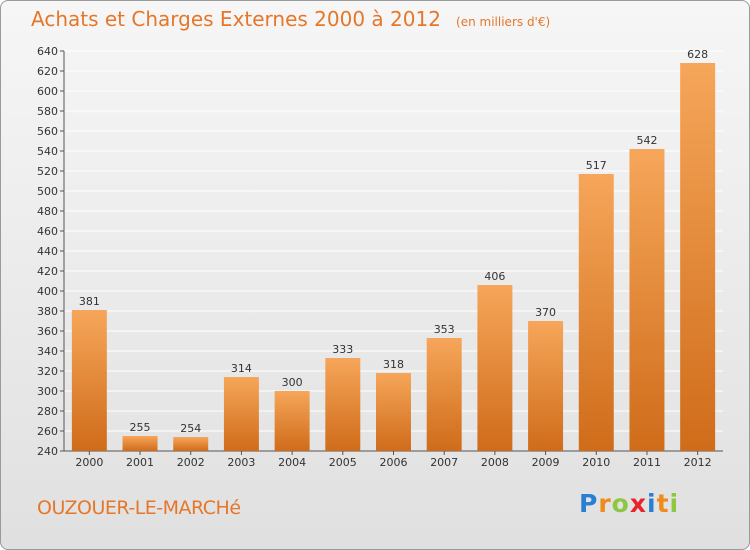 The height and width of the screenshot is (550, 750). Describe the element at coordinates (545, 312) in the screenshot. I see `value-label-2009: 370` at that location.